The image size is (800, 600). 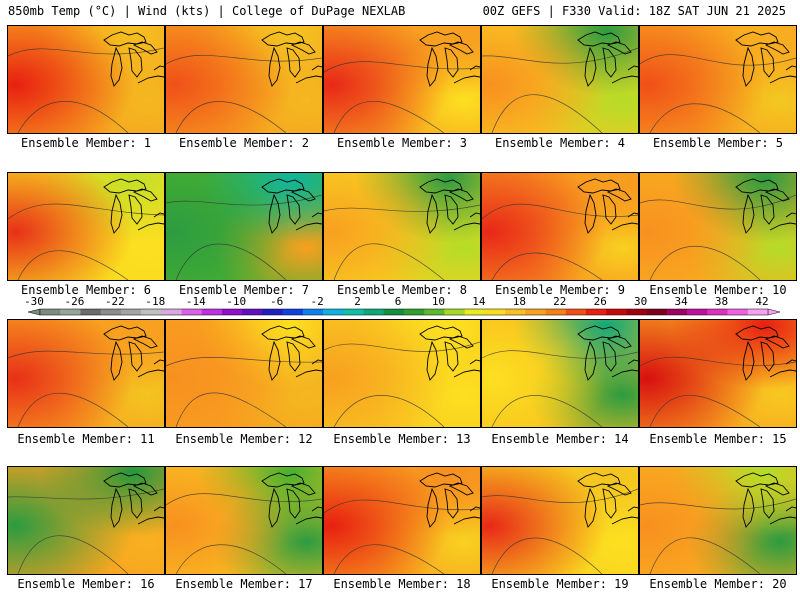 What do you see at coordinates (600, 301) in the screenshot?
I see `colorbar-tick-label: 26` at bounding box center [600, 301].